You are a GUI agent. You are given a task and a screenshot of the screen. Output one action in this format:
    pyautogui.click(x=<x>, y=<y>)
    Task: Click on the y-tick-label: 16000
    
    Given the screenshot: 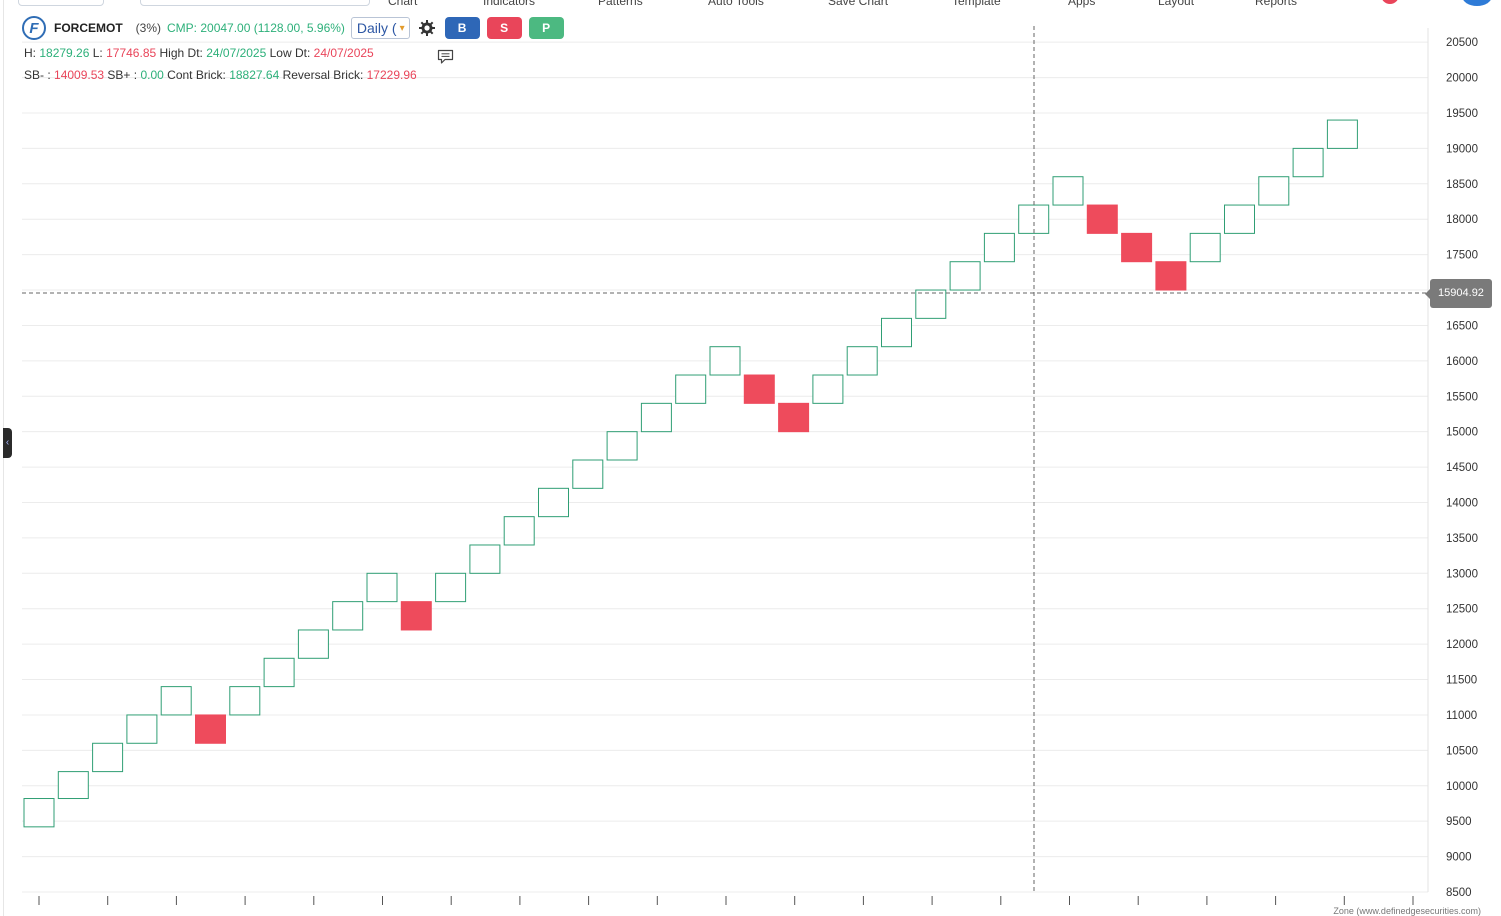 What is the action you would take?
    pyautogui.click(x=1462, y=362)
    